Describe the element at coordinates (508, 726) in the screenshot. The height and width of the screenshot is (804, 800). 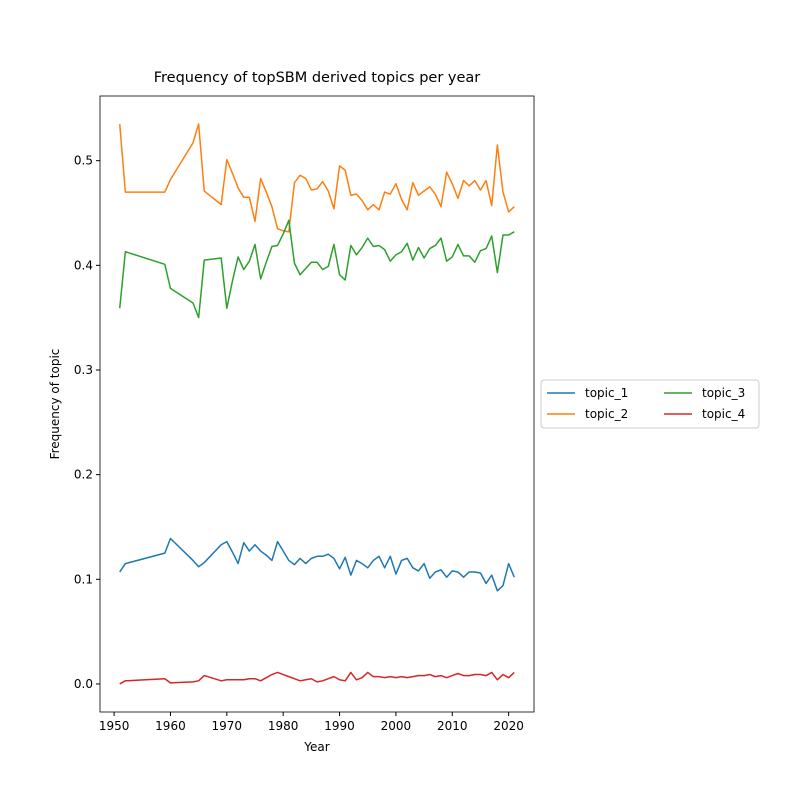
I see `x-tick-label: 2020` at that location.